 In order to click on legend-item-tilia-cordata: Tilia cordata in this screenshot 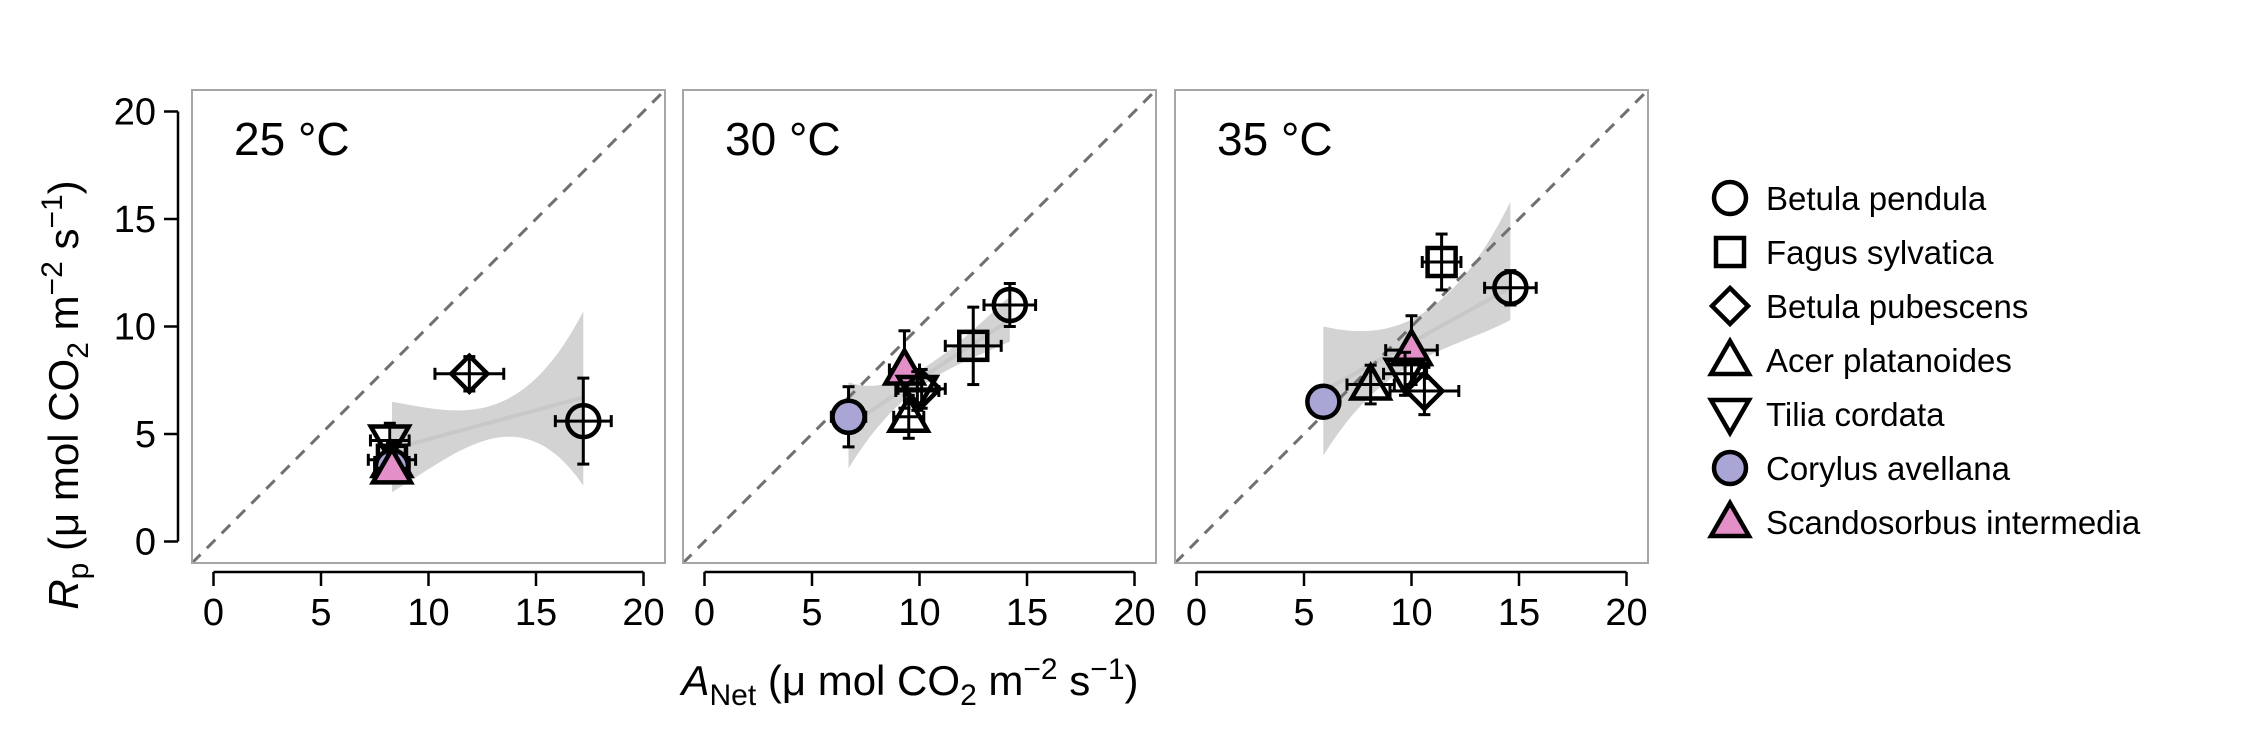, I will do `click(1826, 417)`.